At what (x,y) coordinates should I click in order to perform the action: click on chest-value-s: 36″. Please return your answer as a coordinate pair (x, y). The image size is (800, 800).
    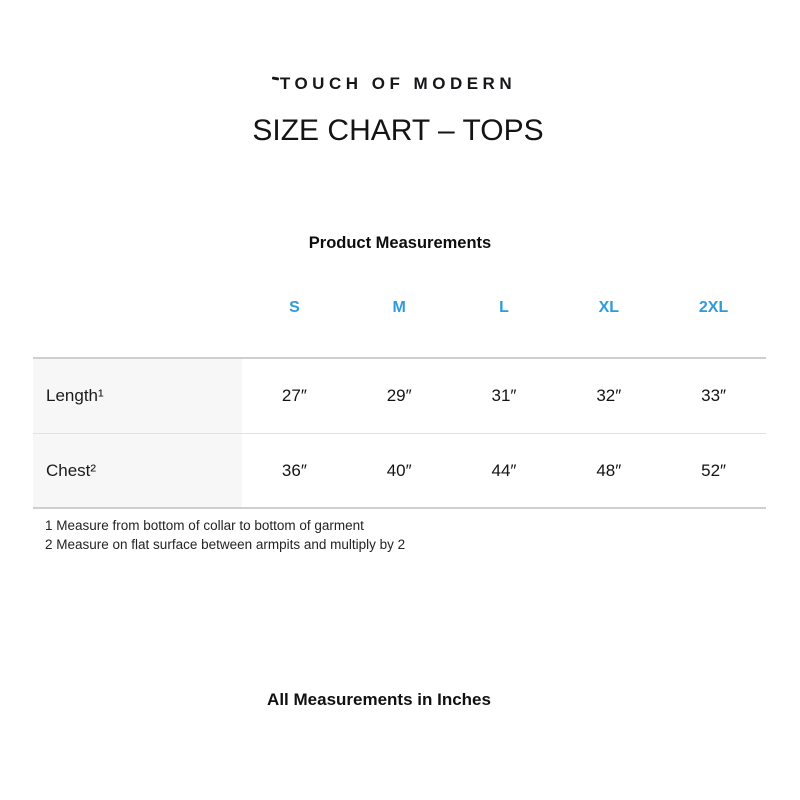
    Looking at the image, I should click on (294, 470).